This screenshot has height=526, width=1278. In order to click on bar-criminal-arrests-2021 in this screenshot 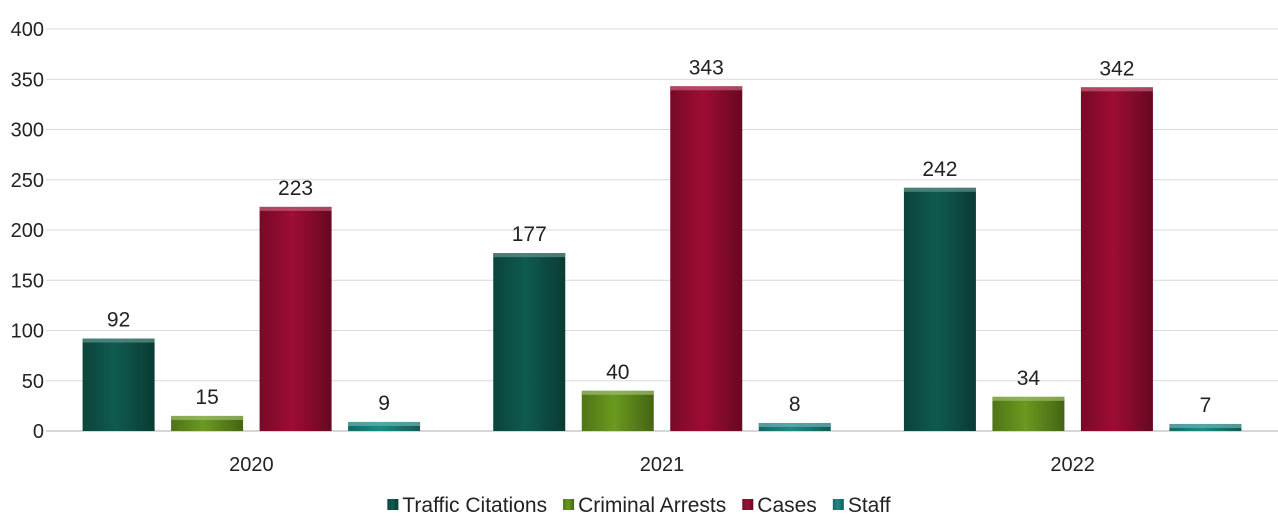, I will do `click(617, 410)`.